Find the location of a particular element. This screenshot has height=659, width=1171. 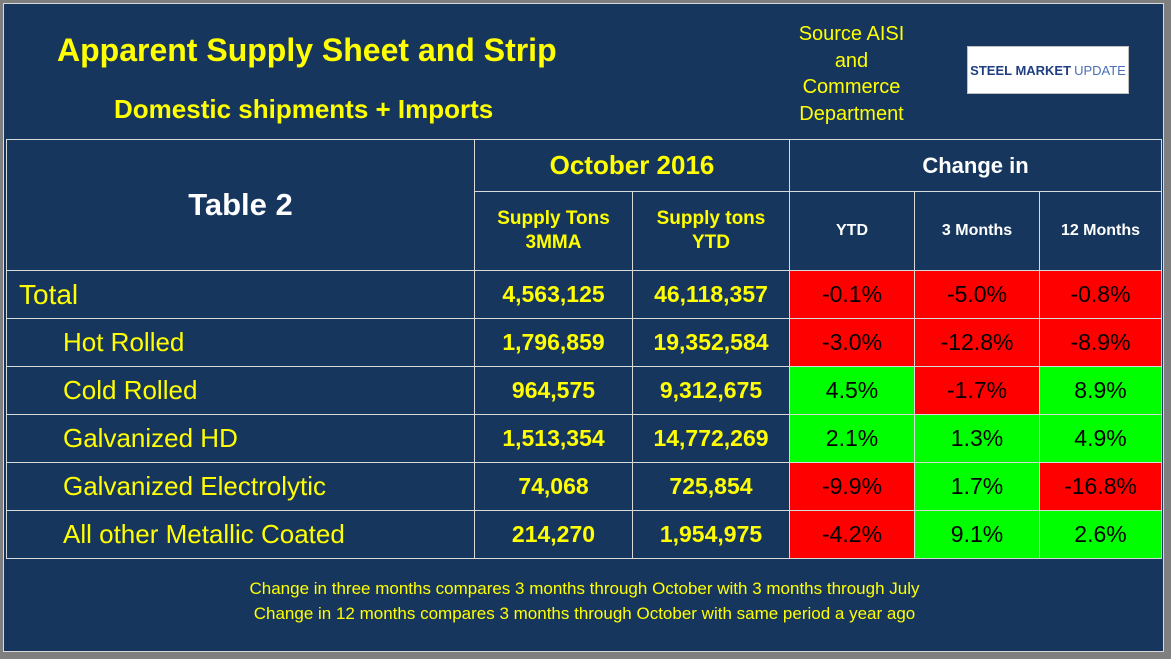

row-label: All other Metallic Coated is located at coordinates (240, 534).